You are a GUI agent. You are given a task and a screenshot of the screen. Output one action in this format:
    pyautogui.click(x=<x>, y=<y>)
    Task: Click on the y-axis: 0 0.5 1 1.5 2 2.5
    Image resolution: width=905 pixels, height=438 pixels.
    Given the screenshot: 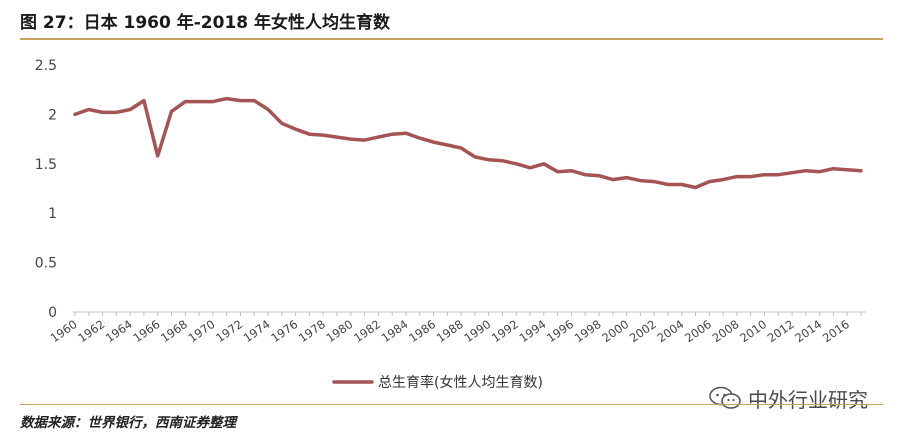 What is the action you would take?
    pyautogui.click(x=46, y=189)
    